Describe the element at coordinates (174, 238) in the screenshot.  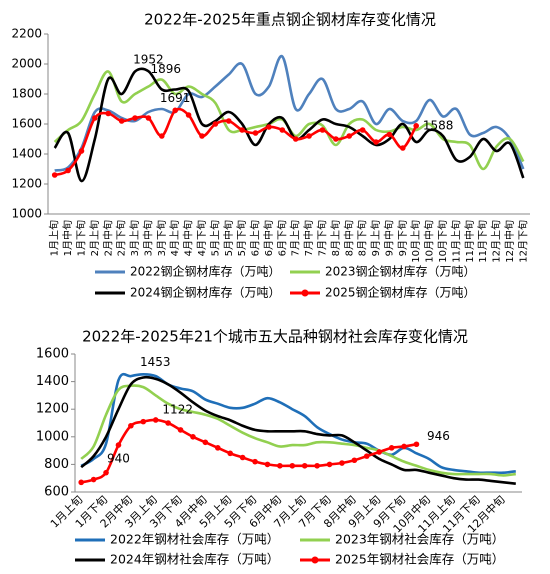
I see `x-tick-label: 4月上旬` at that location.